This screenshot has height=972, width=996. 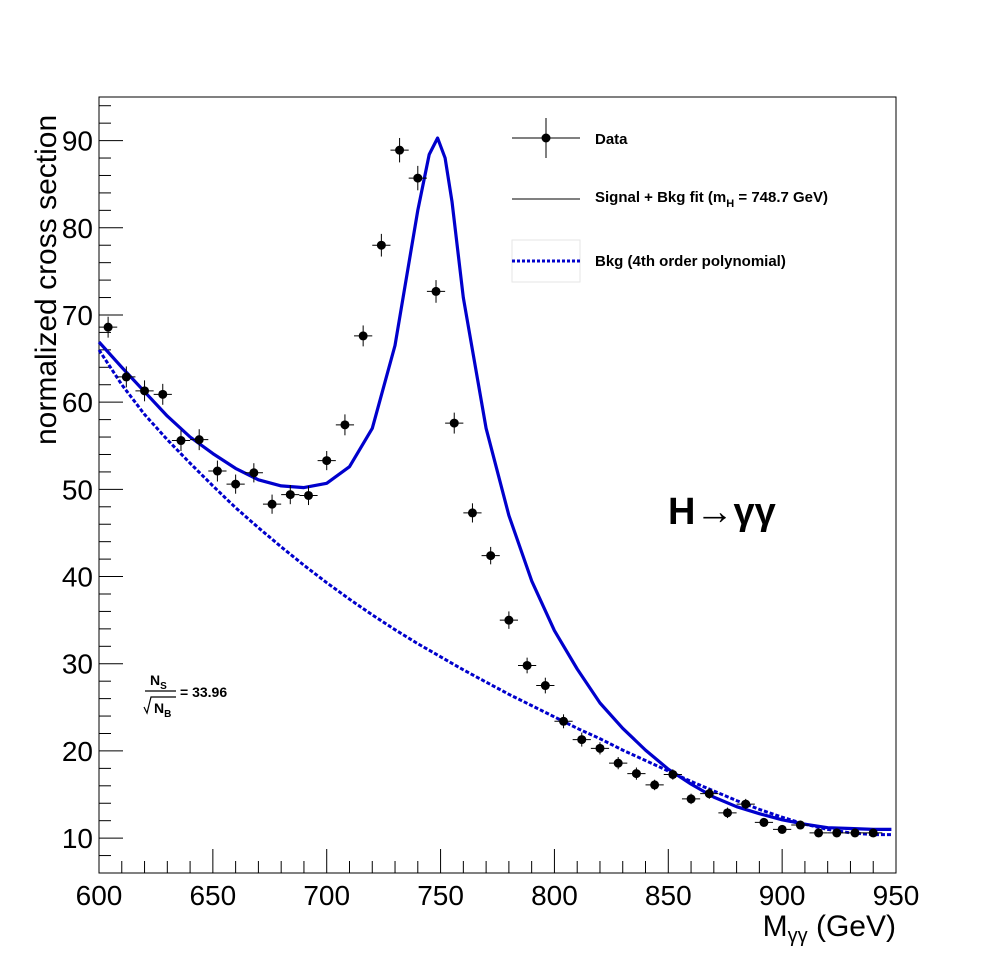 I want to click on sig-sqrt-sign, so click(x=159, y=705).